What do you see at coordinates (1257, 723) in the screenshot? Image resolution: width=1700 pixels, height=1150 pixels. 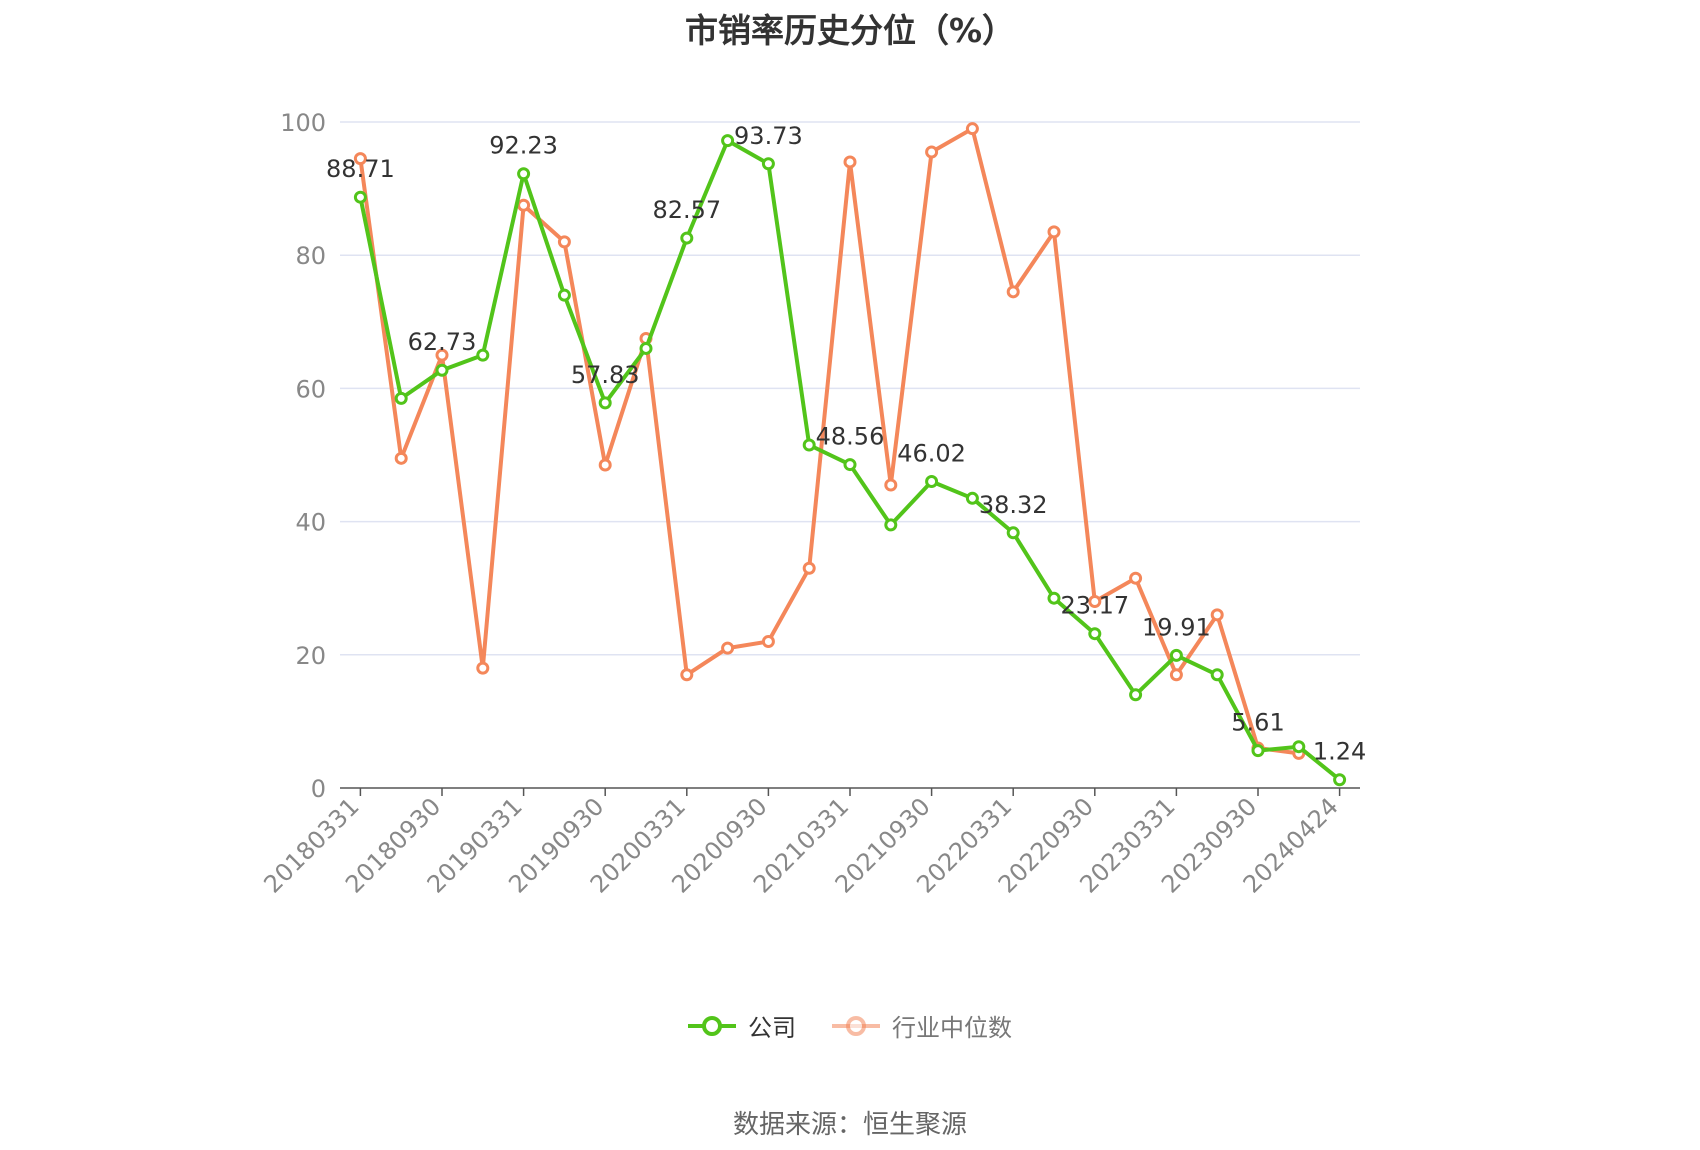 I see `data-label: 5.61` at bounding box center [1257, 723].